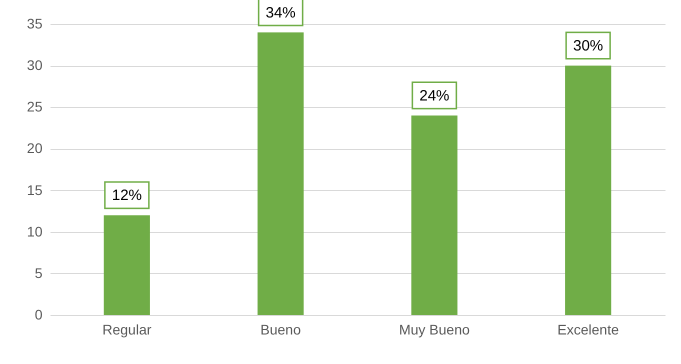 The image size is (681, 364). I want to click on y-tick-label: 20, so click(34, 148).